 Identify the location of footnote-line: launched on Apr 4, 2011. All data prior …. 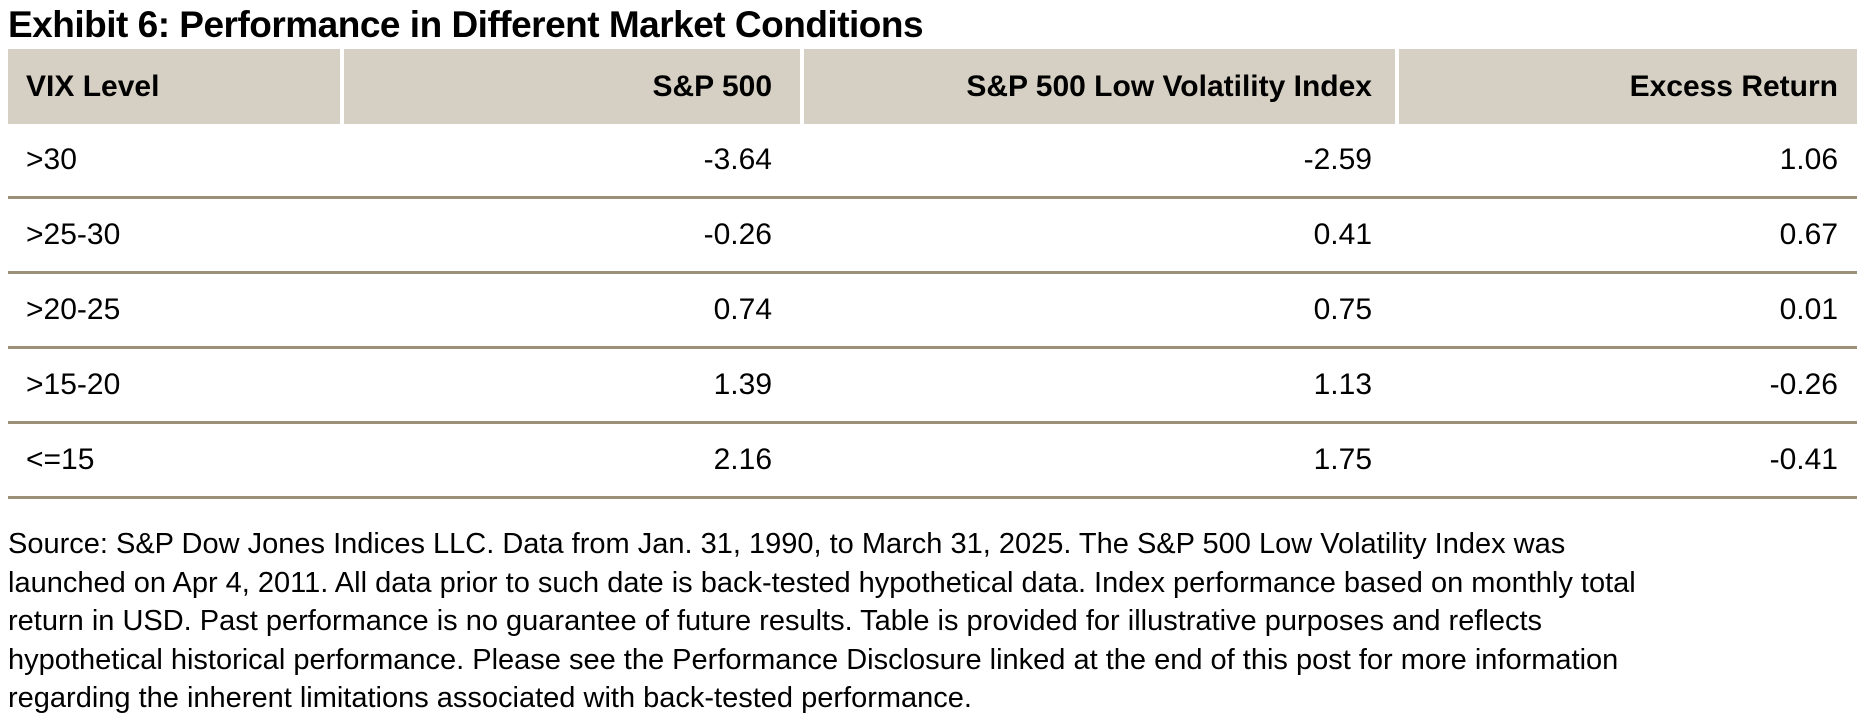
(822, 582).